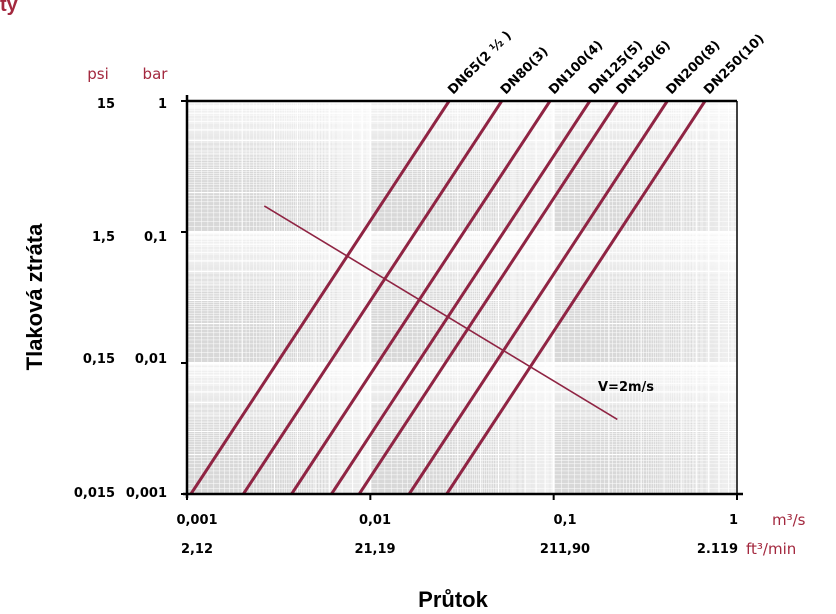  Describe the element at coordinates (151, 359) in the screenshot. I see `y-tick-label-bar: 0,01` at that location.